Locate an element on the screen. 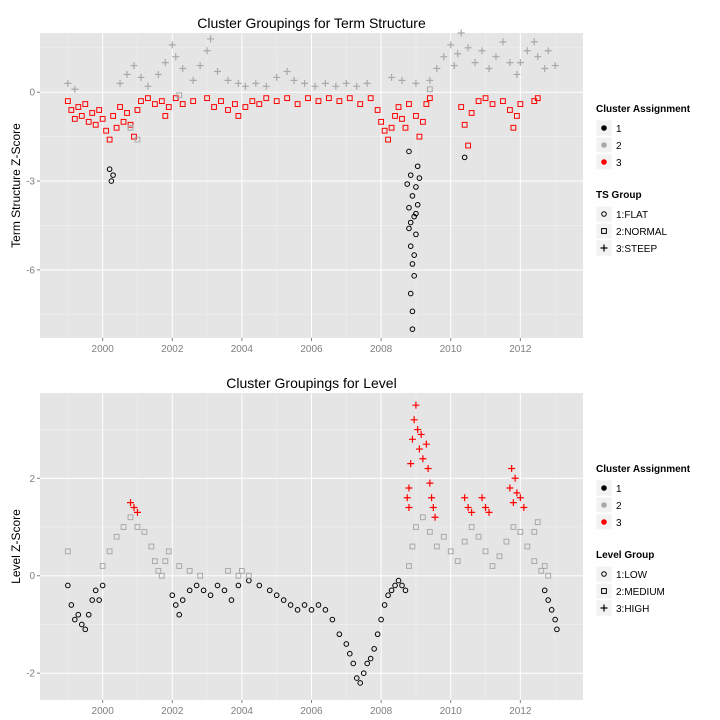  legend-label-cluster: 2 is located at coordinates (619, 146).